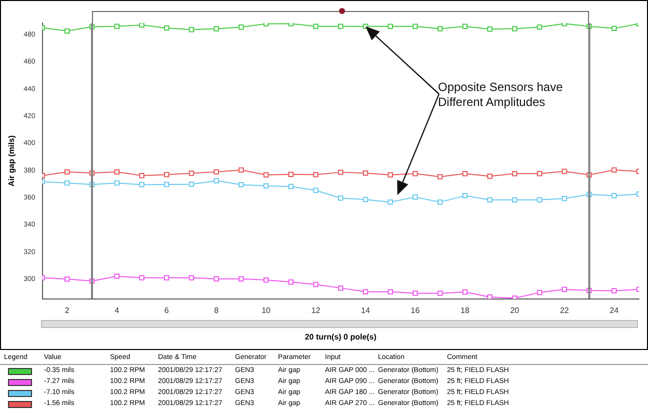  I want to click on x-axis-title: 20 turn(s) 0 pole(s), so click(340, 337).